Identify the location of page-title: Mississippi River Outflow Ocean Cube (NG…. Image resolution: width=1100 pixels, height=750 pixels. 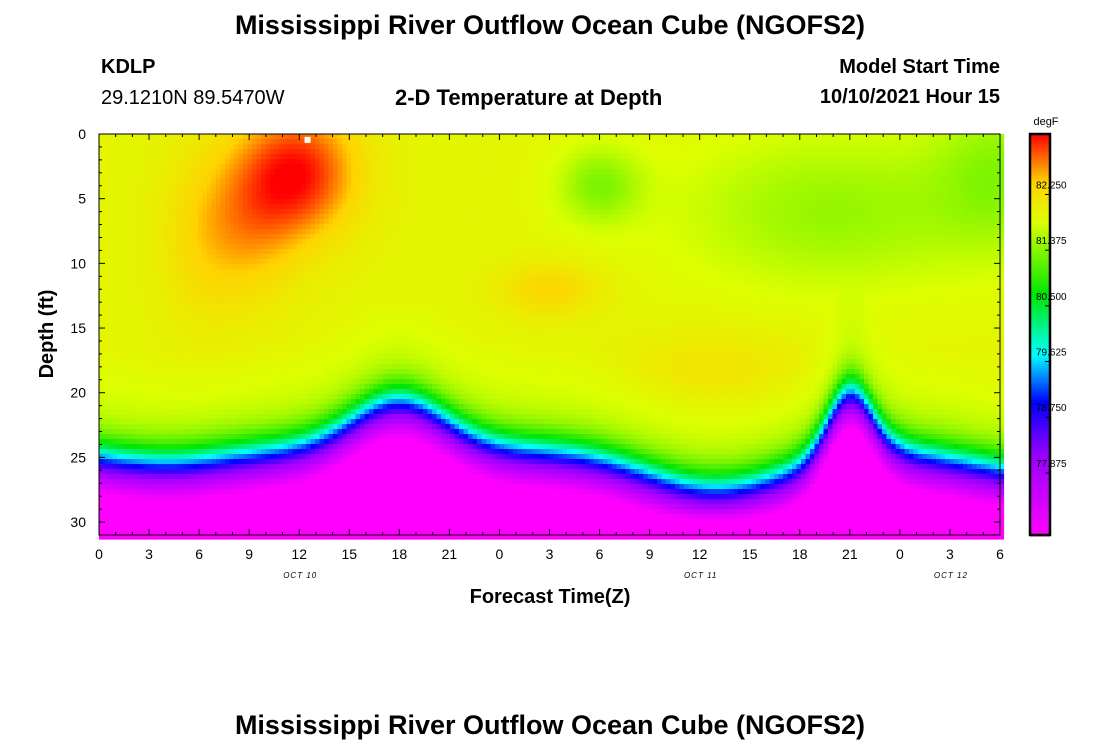
(550, 25).